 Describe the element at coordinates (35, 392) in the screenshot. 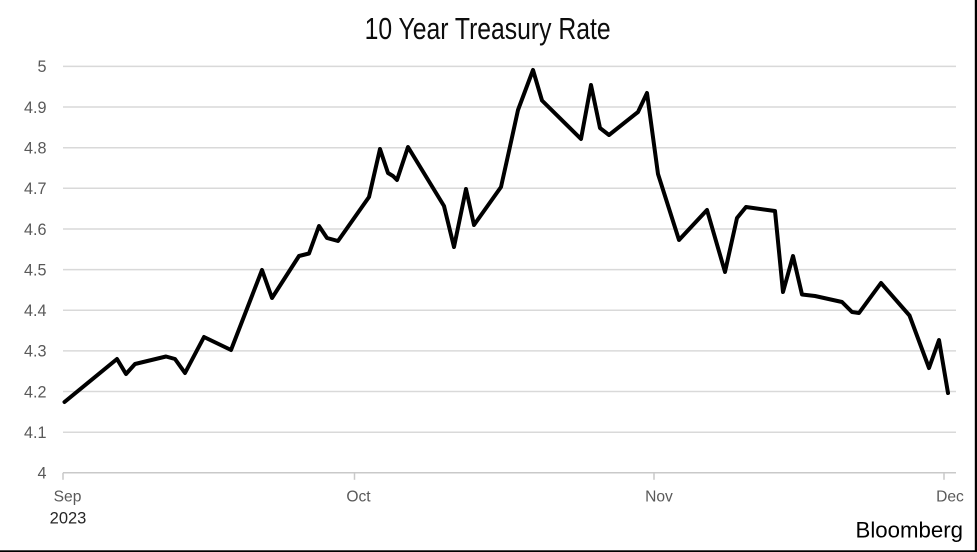

I see `svg-text: 4.2` at that location.